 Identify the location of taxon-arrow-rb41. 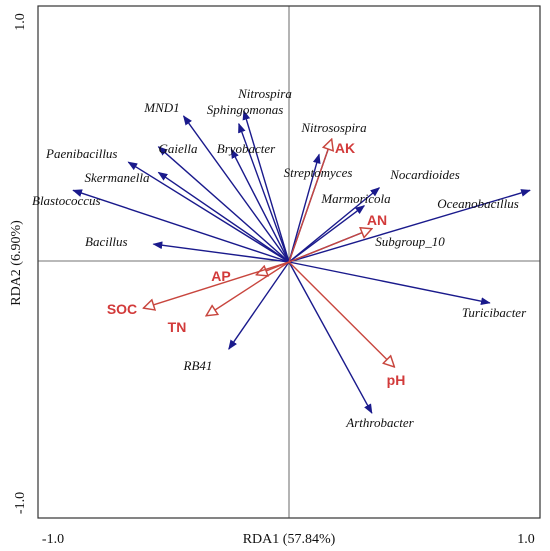
(259, 305).